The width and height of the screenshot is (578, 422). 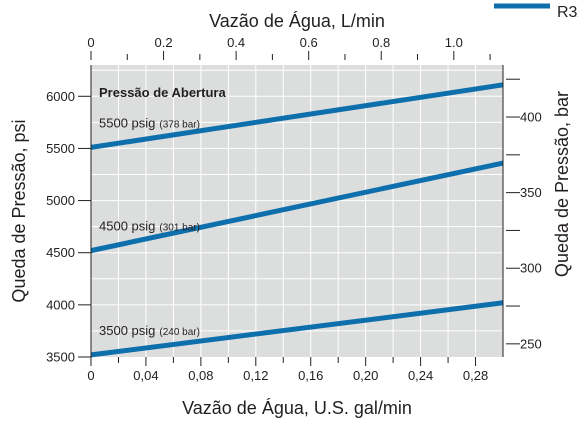 What do you see at coordinates (236, 42) in the screenshot?
I see `x-top-tick-label: 0.4` at bounding box center [236, 42].